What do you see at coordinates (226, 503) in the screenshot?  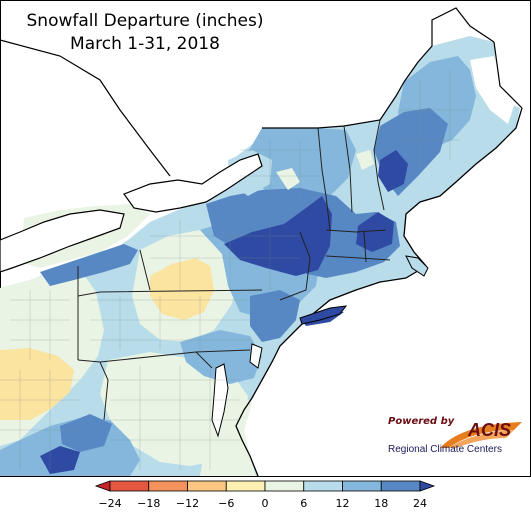 I see `legend-tick-label: −6` at bounding box center [226, 503].